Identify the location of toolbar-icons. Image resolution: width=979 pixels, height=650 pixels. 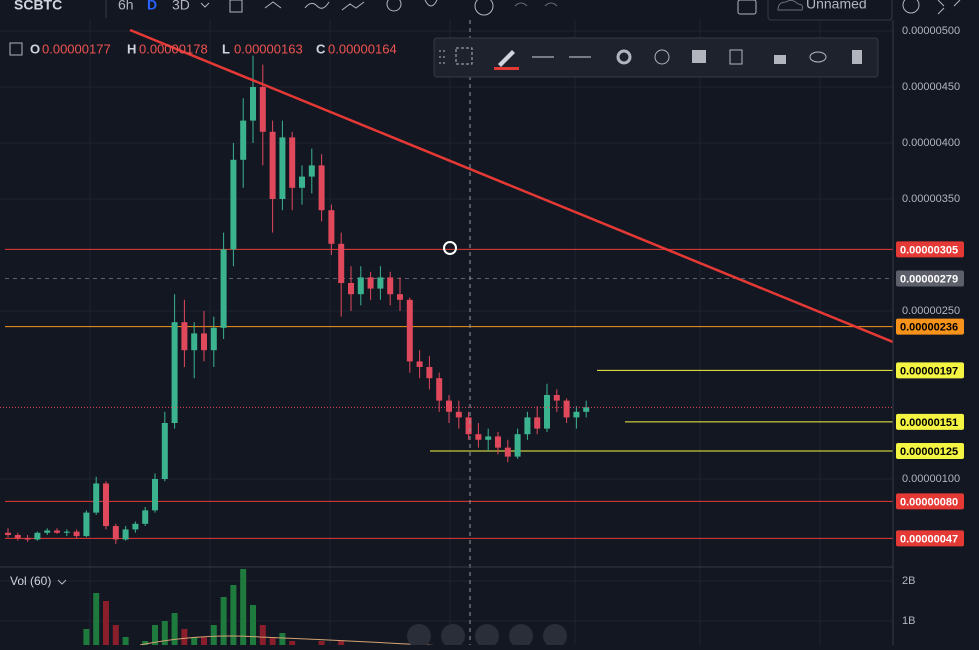
(314, 6).